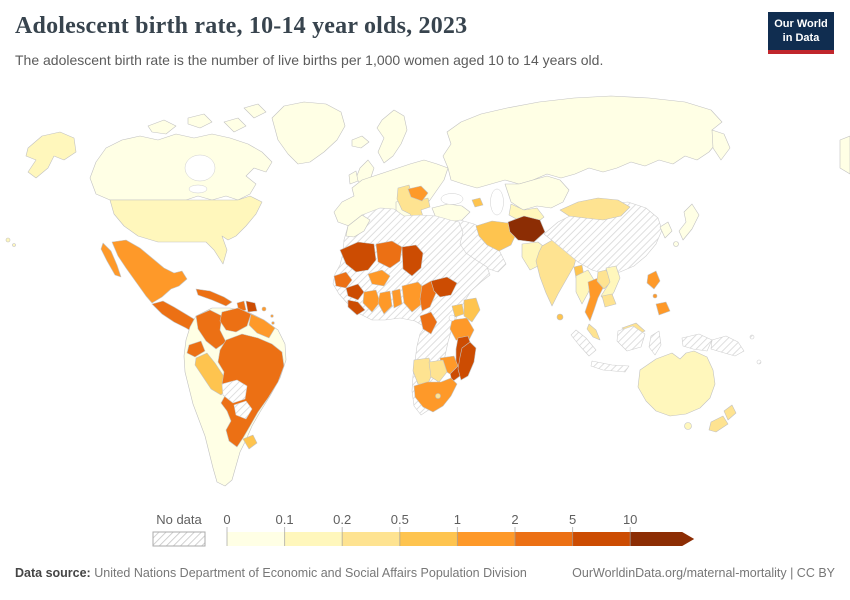 This screenshot has height=600, width=850. I want to click on country-chad, so click(412, 260).